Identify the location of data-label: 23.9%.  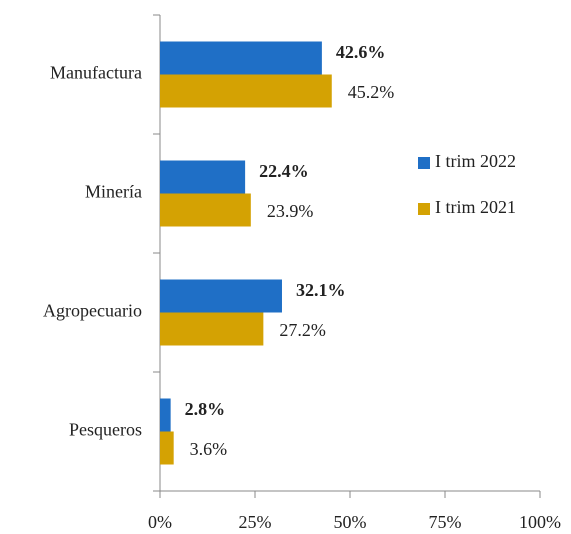
(290, 211).